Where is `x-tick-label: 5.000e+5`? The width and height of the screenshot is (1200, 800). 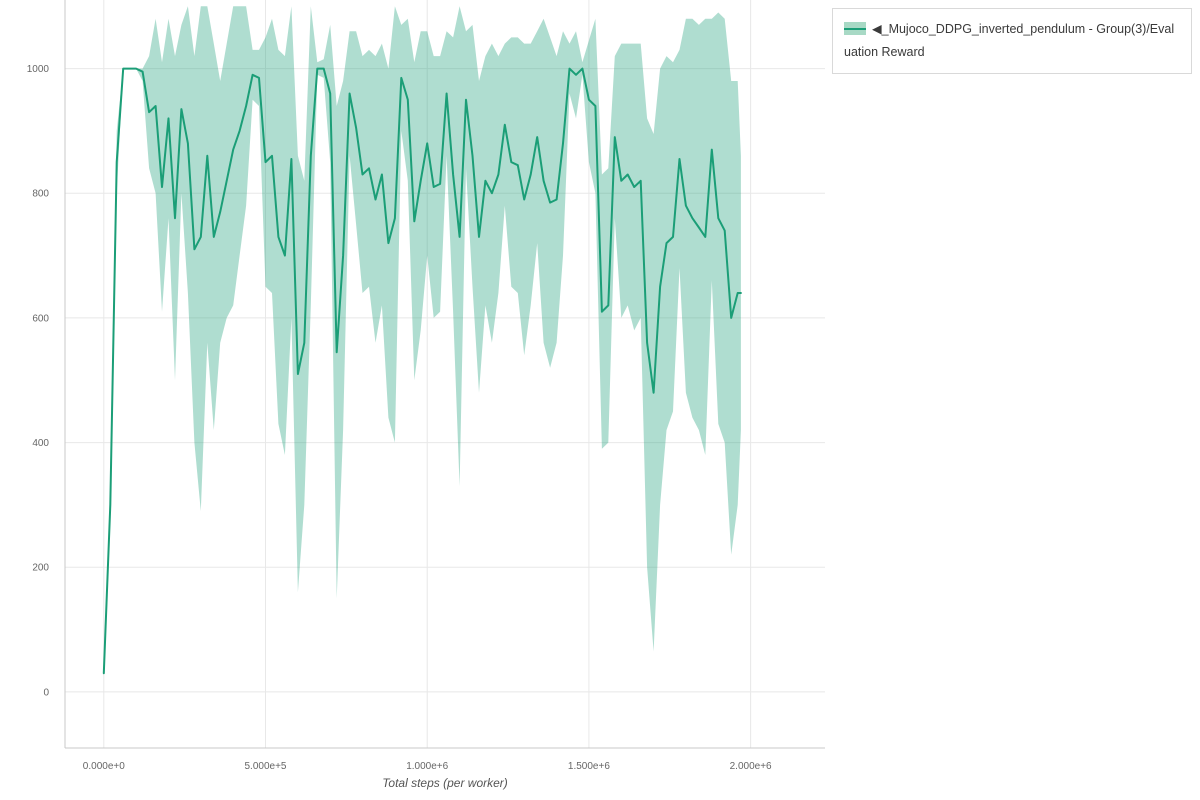
x-tick-label: 5.000e+5 is located at coordinates (266, 766).